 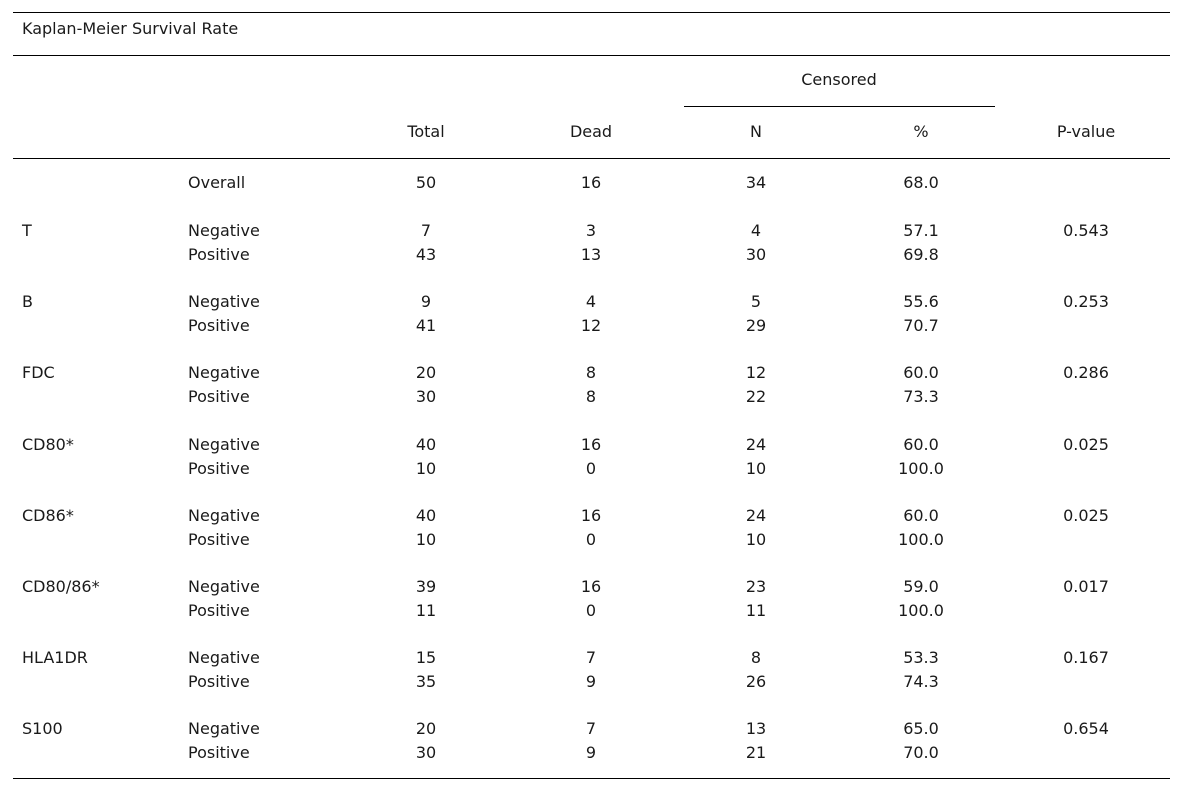 What do you see at coordinates (426, 301) in the screenshot?
I see `total-cell: 9` at bounding box center [426, 301].